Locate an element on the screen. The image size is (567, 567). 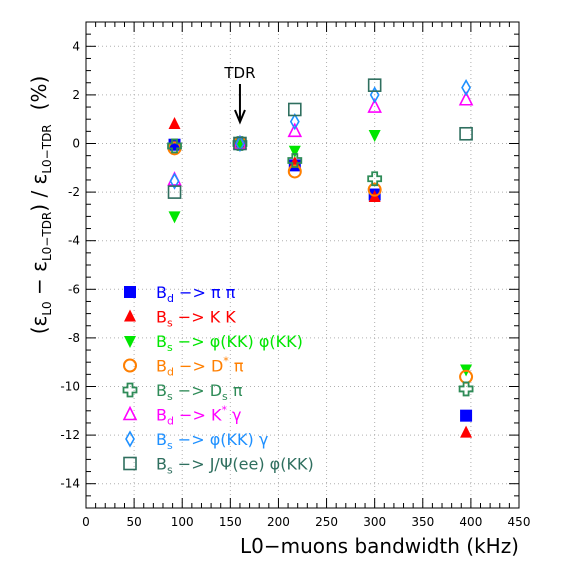
legend-label: Bs −> φ(KK) φ(KK) is located at coordinates (229, 343).